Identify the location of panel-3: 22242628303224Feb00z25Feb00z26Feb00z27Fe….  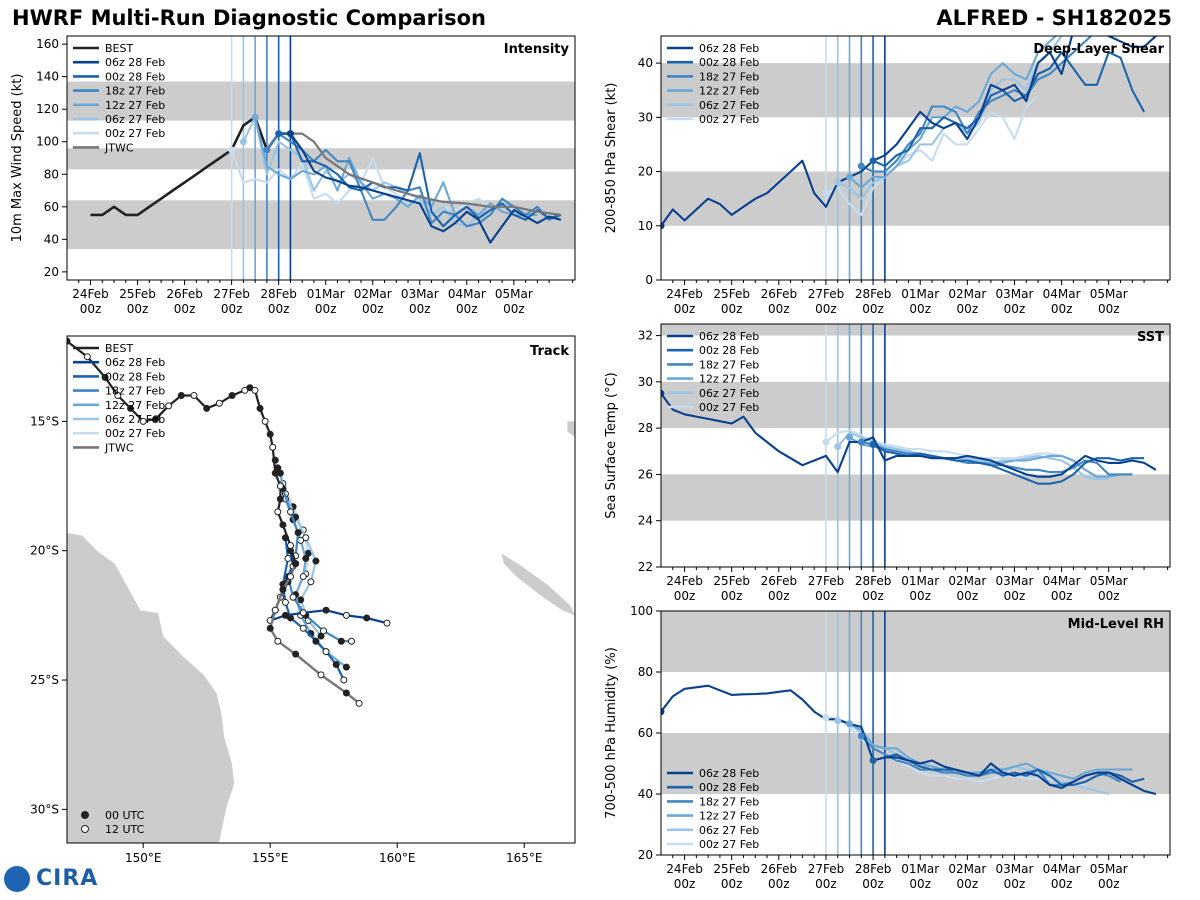
(887, 463).